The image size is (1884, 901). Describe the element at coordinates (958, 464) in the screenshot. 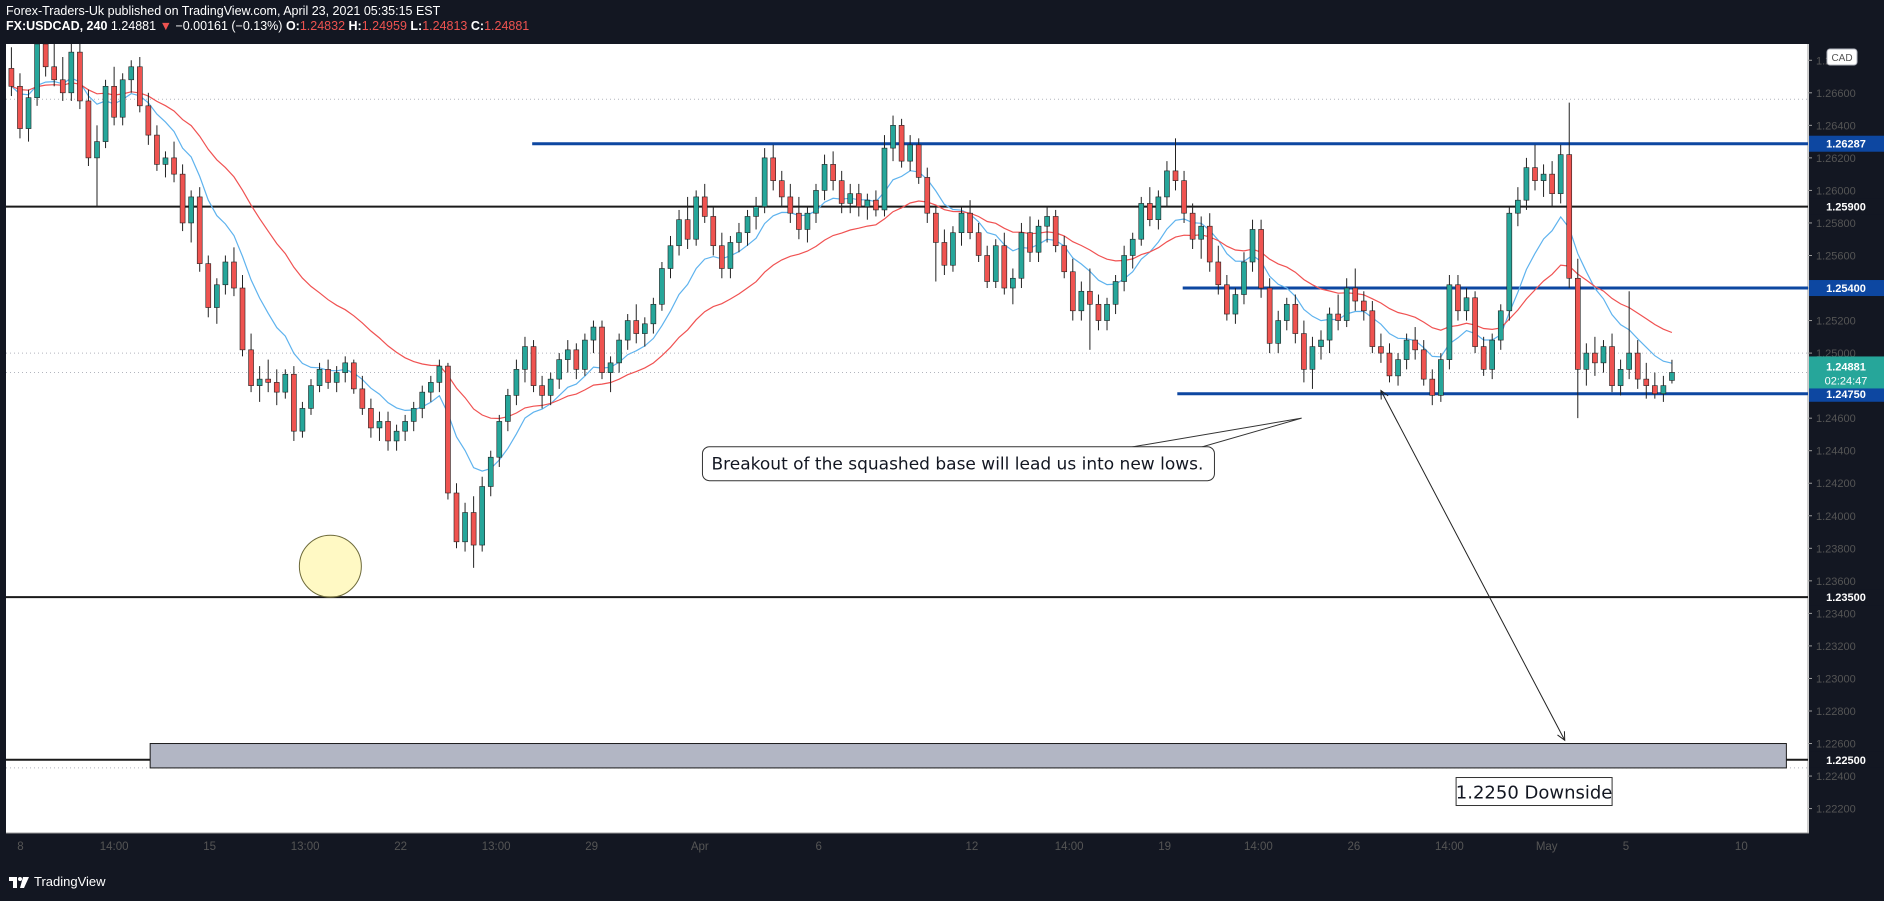

I see `callout-box` at that location.